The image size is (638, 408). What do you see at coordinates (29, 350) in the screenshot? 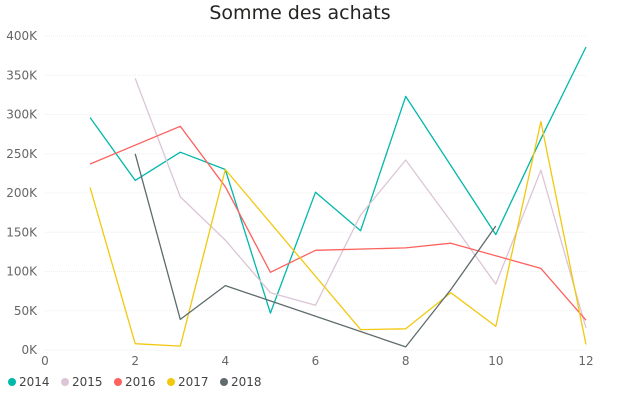
I see `y-tick-label: 0K` at bounding box center [29, 350].